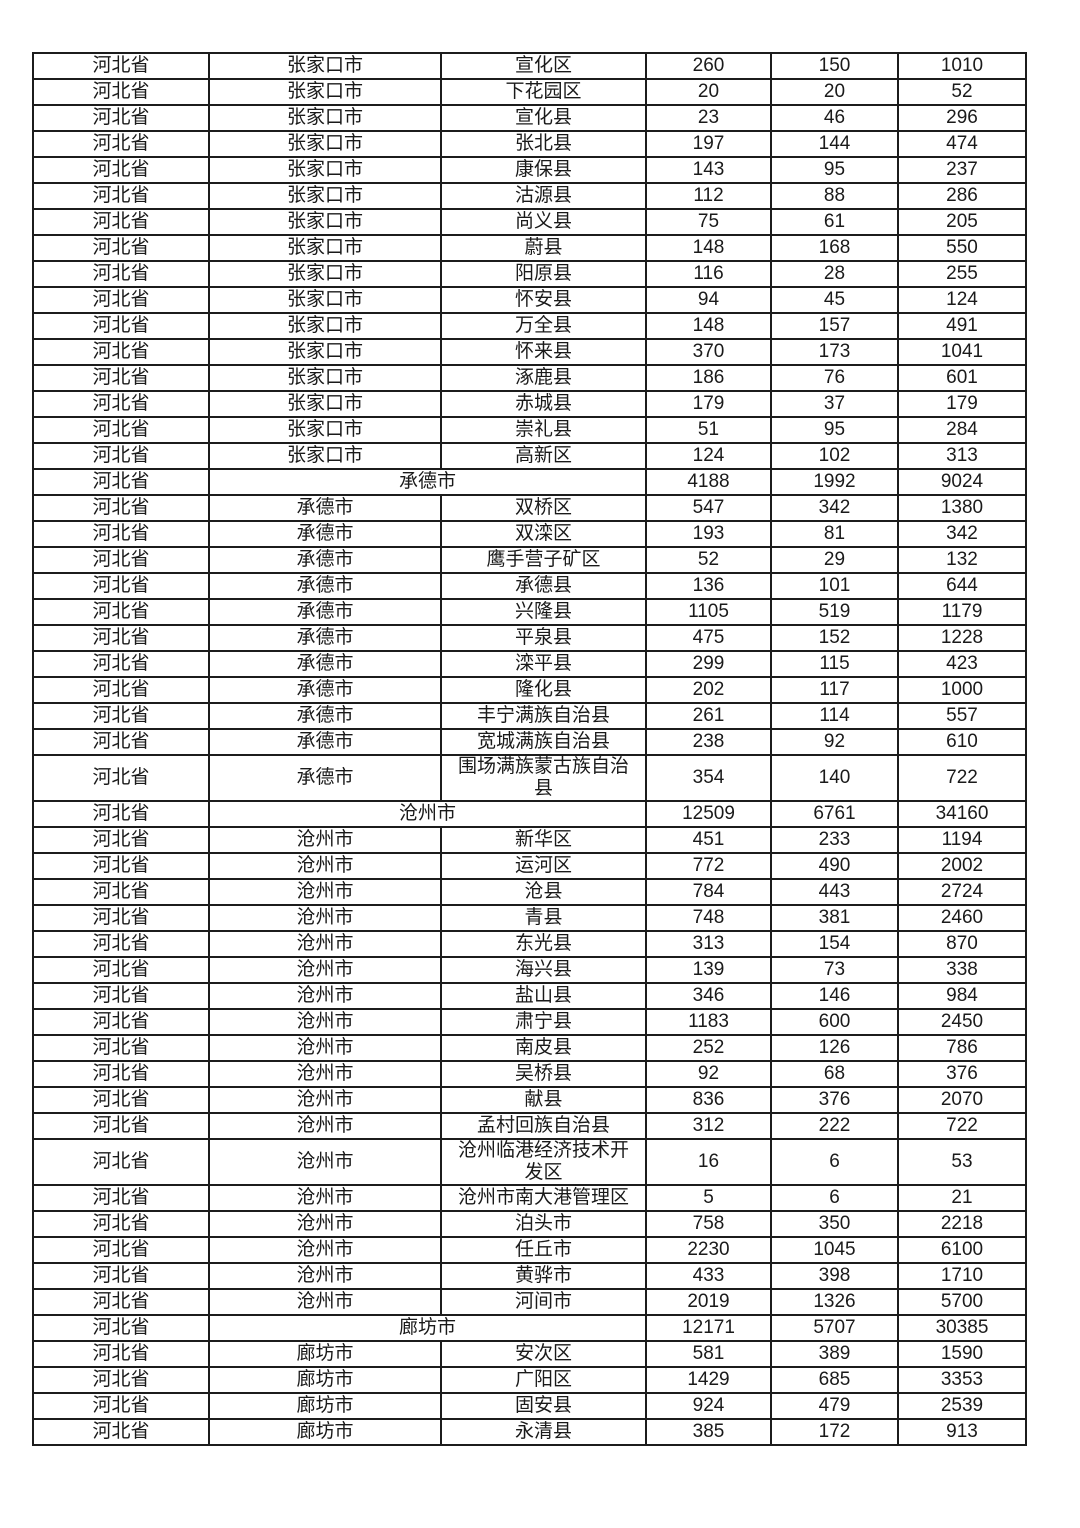 Image resolution: width=1080 pixels, height=1528 pixels. What do you see at coordinates (529, 778) in the screenshot?
I see `table-row: 河北省 承德市 围场满族蒙古族自治县 354 140 722` at bounding box center [529, 778].